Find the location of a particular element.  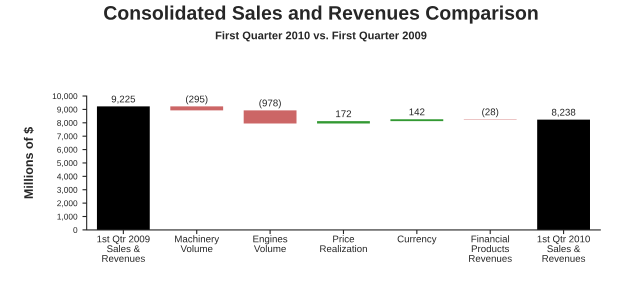

data-label: (295) is located at coordinates (197, 99).